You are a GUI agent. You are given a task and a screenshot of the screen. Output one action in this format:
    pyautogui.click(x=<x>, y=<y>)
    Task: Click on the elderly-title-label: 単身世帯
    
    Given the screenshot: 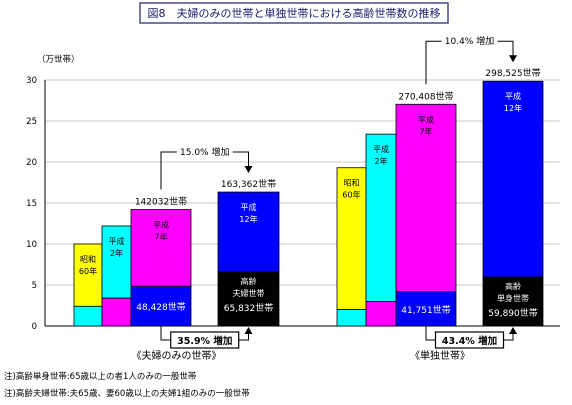 What is the action you would take?
    pyautogui.click(x=513, y=298)
    